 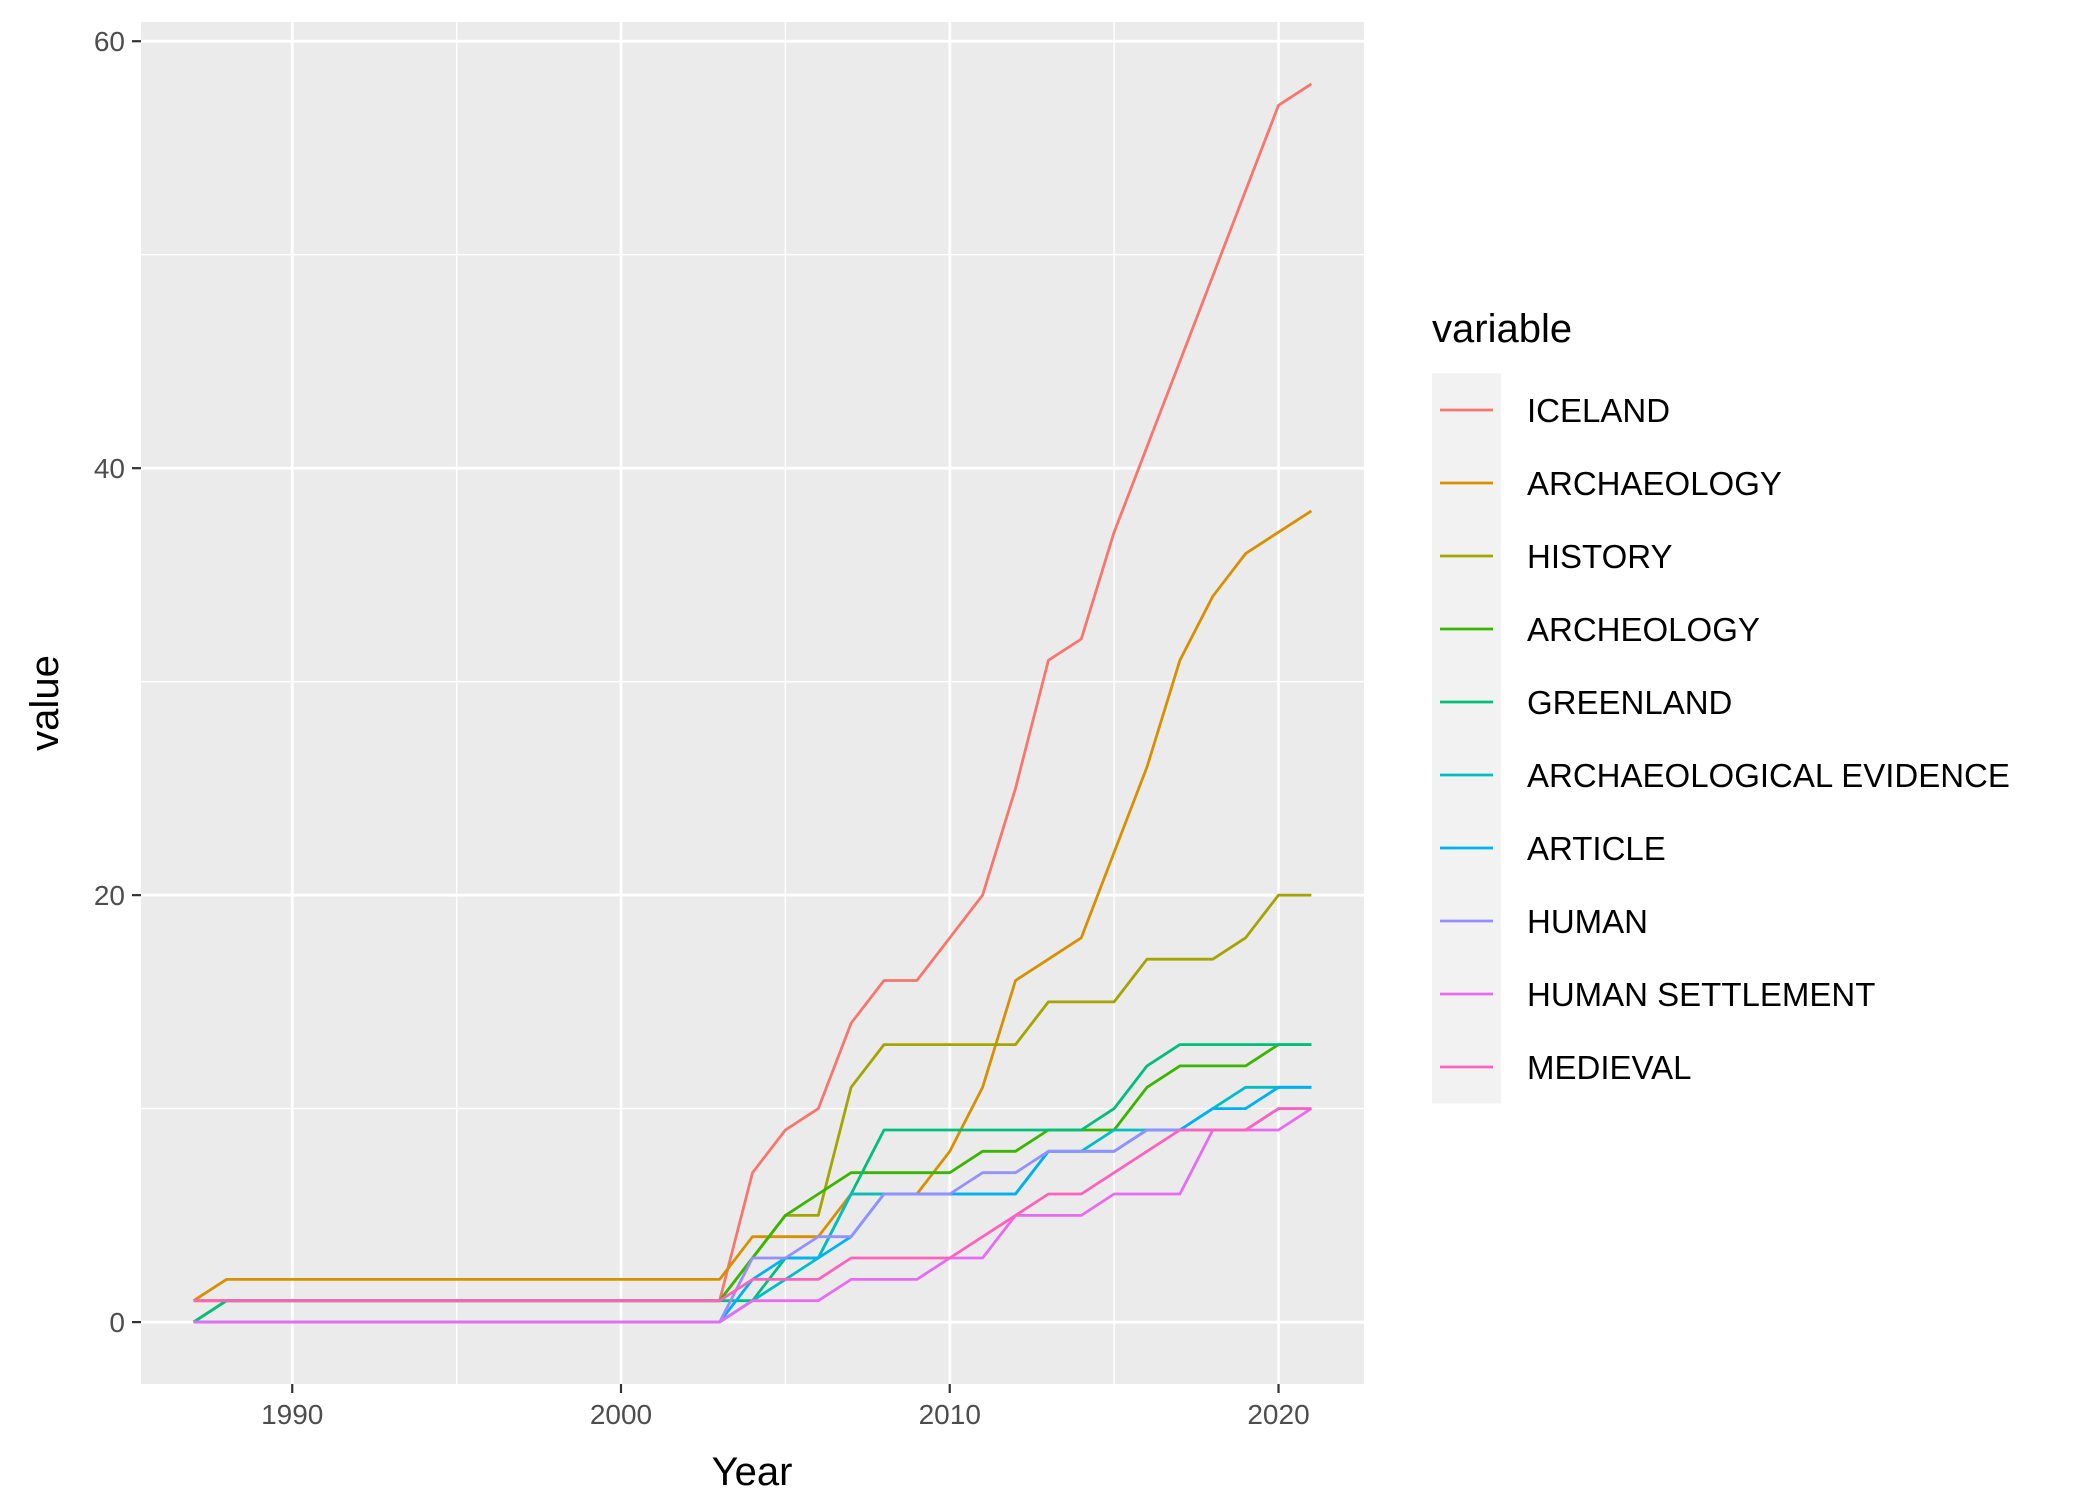 What do you see at coordinates (292, 1414) in the screenshot?
I see `x-tick-label: 1990` at bounding box center [292, 1414].